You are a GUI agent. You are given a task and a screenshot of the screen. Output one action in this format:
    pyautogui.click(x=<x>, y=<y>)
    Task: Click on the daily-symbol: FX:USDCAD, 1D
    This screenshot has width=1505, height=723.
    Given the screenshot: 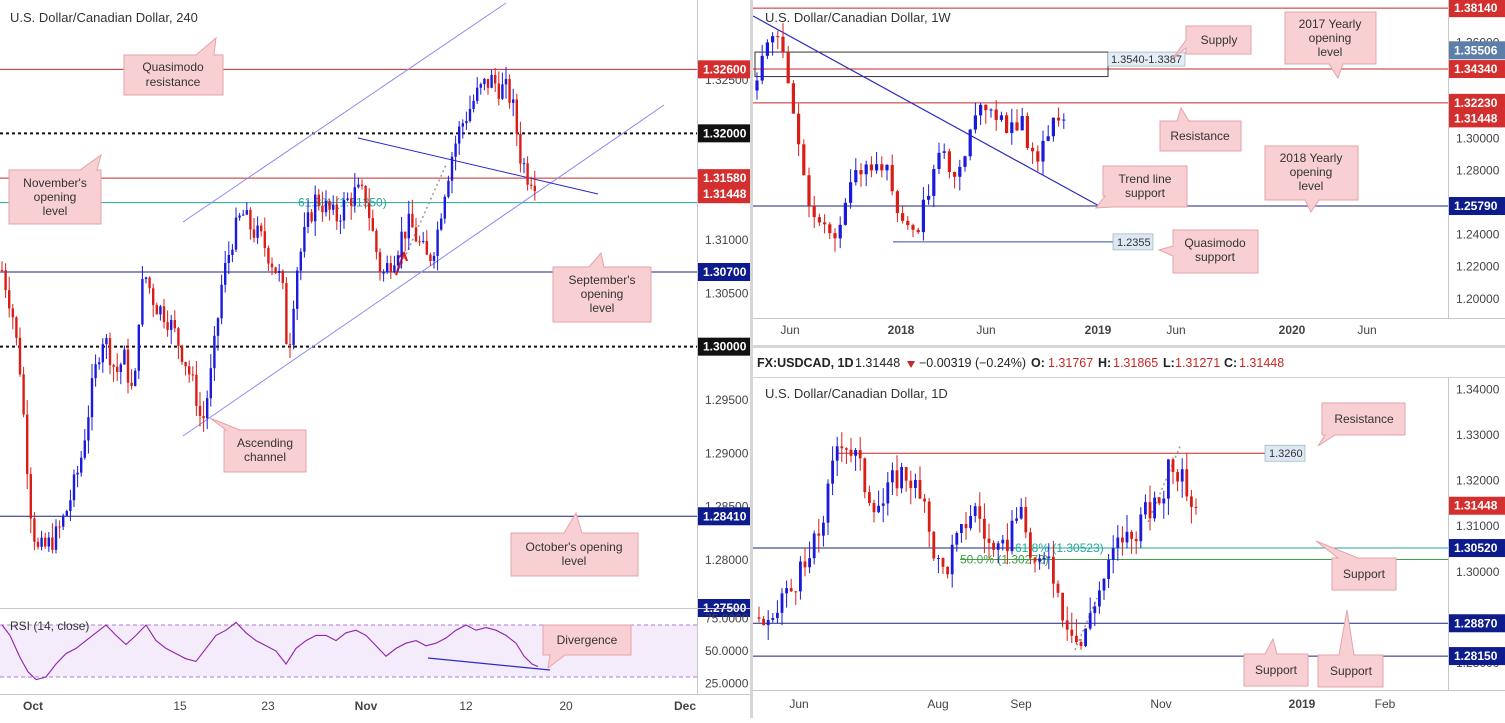 What is the action you would take?
    pyautogui.click(x=805, y=363)
    